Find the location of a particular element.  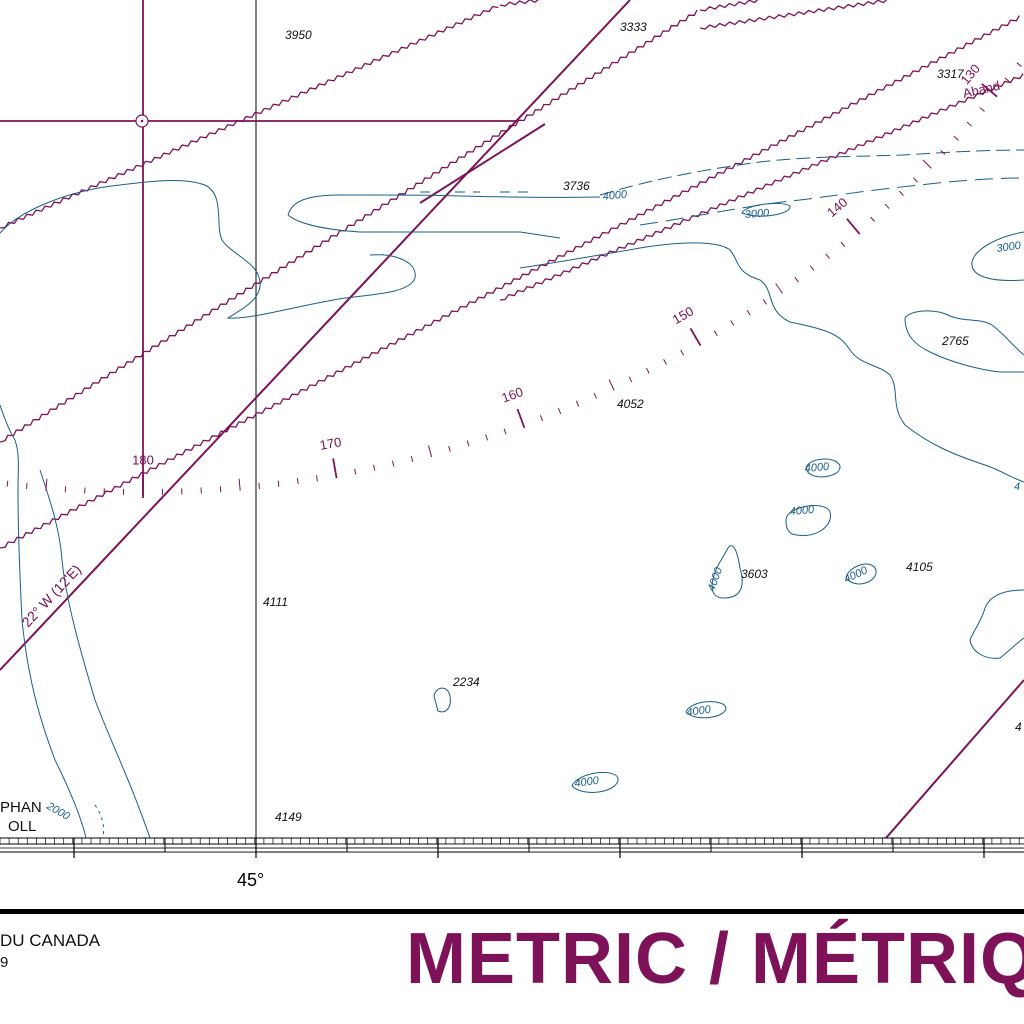

place-label: OLL is located at coordinates (22, 826).